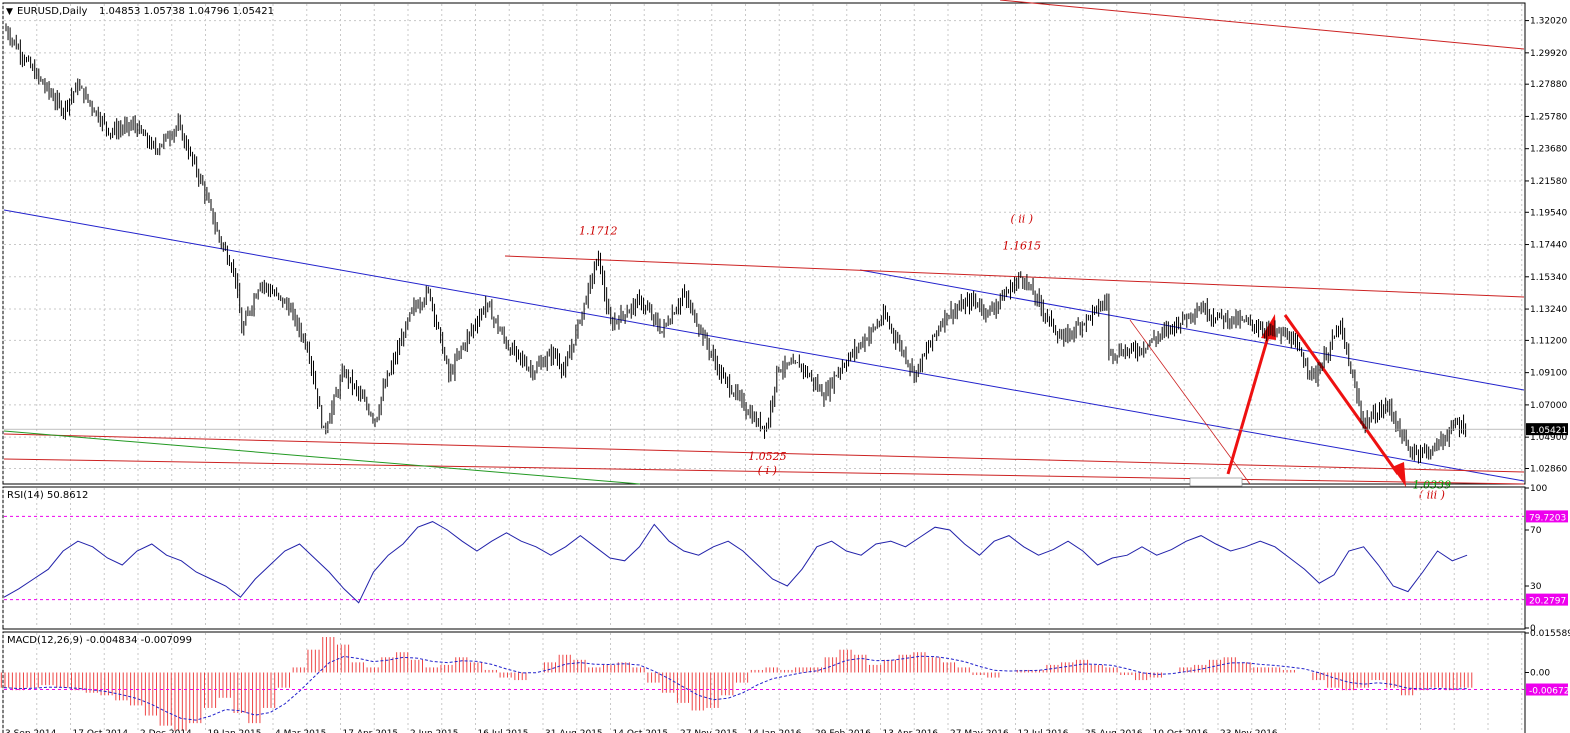 The width and height of the screenshot is (1570, 733). Describe the element at coordinates (1533, 629) in the screenshot. I see `rsi-tick-label-3: 0` at that location.